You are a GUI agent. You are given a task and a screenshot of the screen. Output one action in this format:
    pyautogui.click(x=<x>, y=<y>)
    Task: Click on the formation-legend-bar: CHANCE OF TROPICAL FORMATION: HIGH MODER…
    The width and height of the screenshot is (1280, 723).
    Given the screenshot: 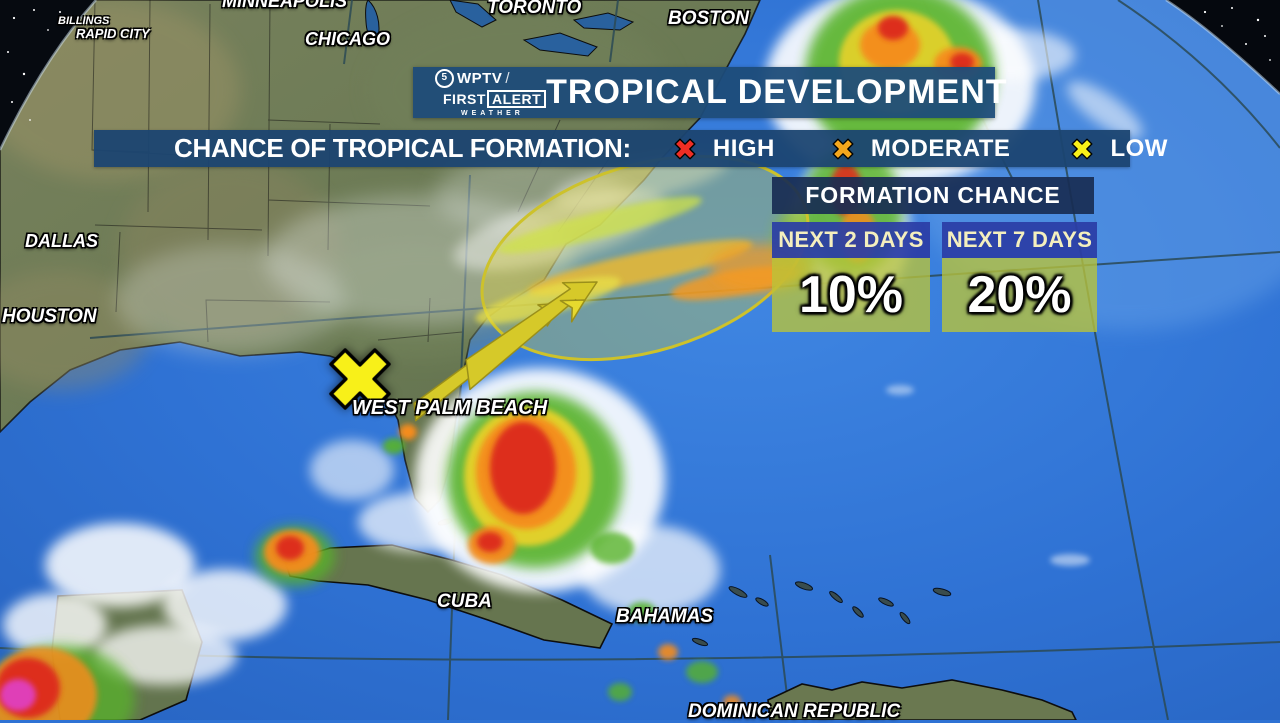 What is the action you would take?
    pyautogui.click(x=630, y=148)
    